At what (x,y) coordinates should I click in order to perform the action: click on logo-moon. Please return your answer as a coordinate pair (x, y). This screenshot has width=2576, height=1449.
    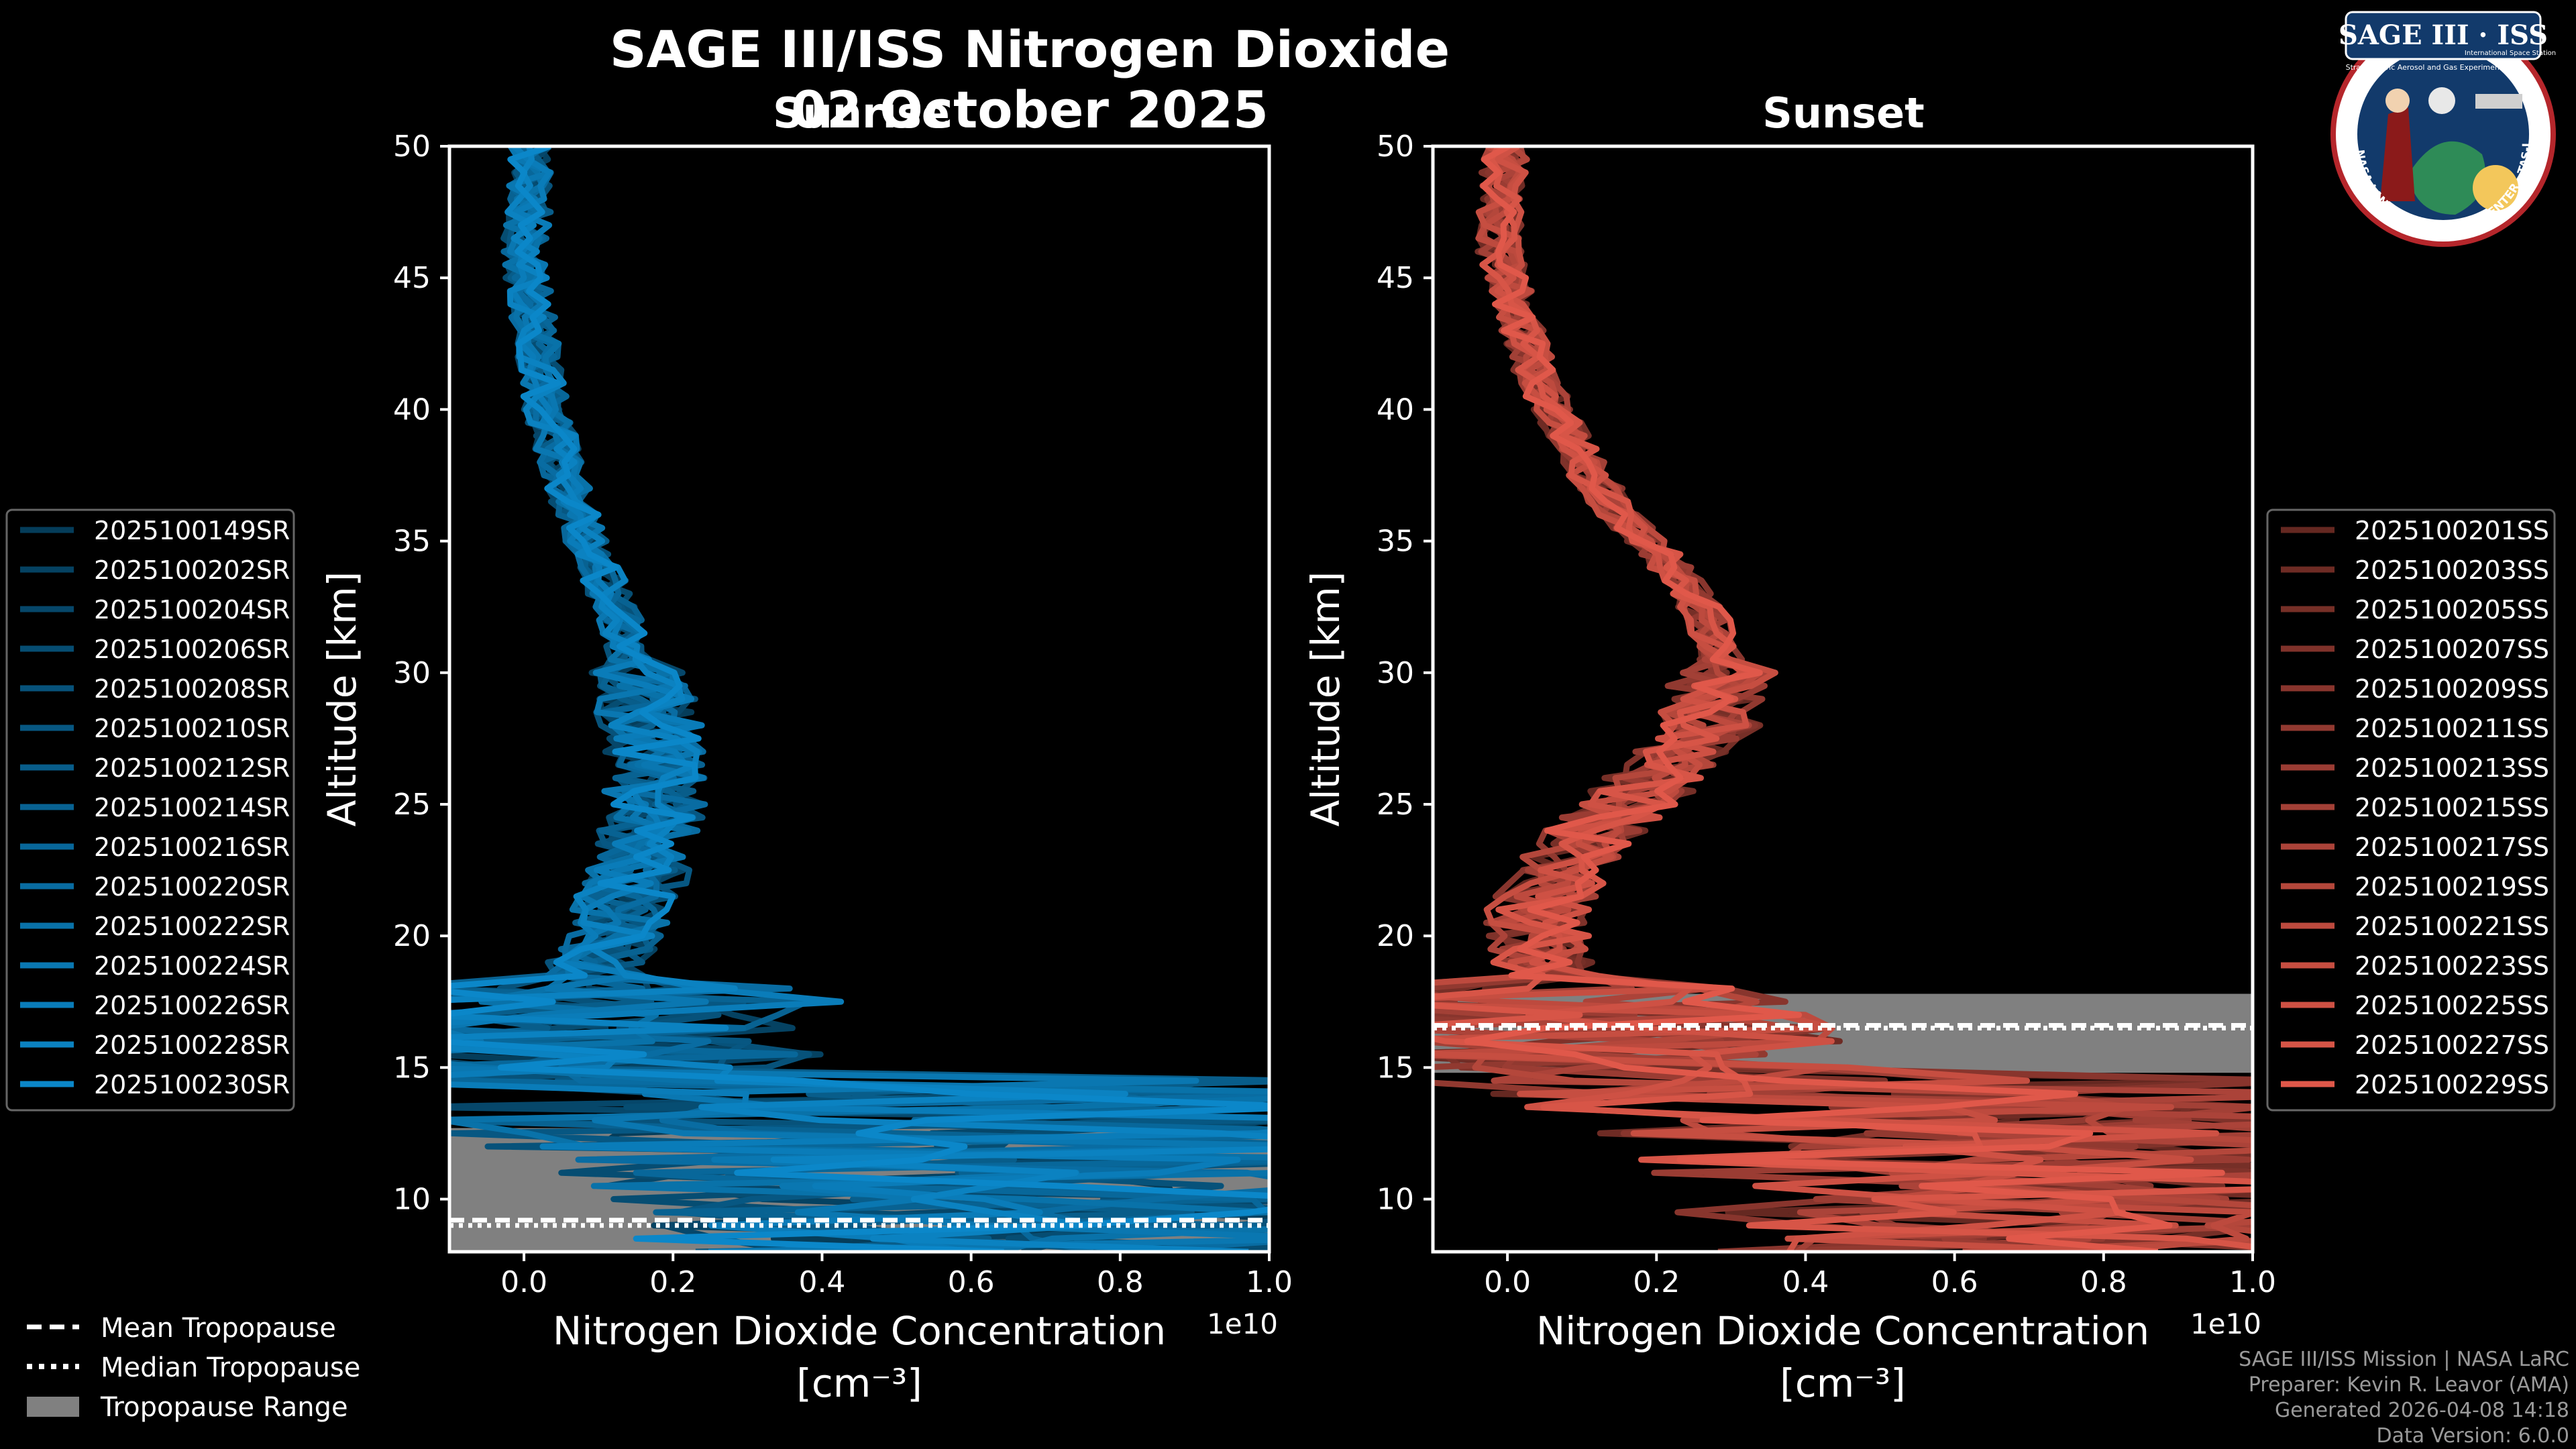
    Looking at the image, I should click on (2441, 100).